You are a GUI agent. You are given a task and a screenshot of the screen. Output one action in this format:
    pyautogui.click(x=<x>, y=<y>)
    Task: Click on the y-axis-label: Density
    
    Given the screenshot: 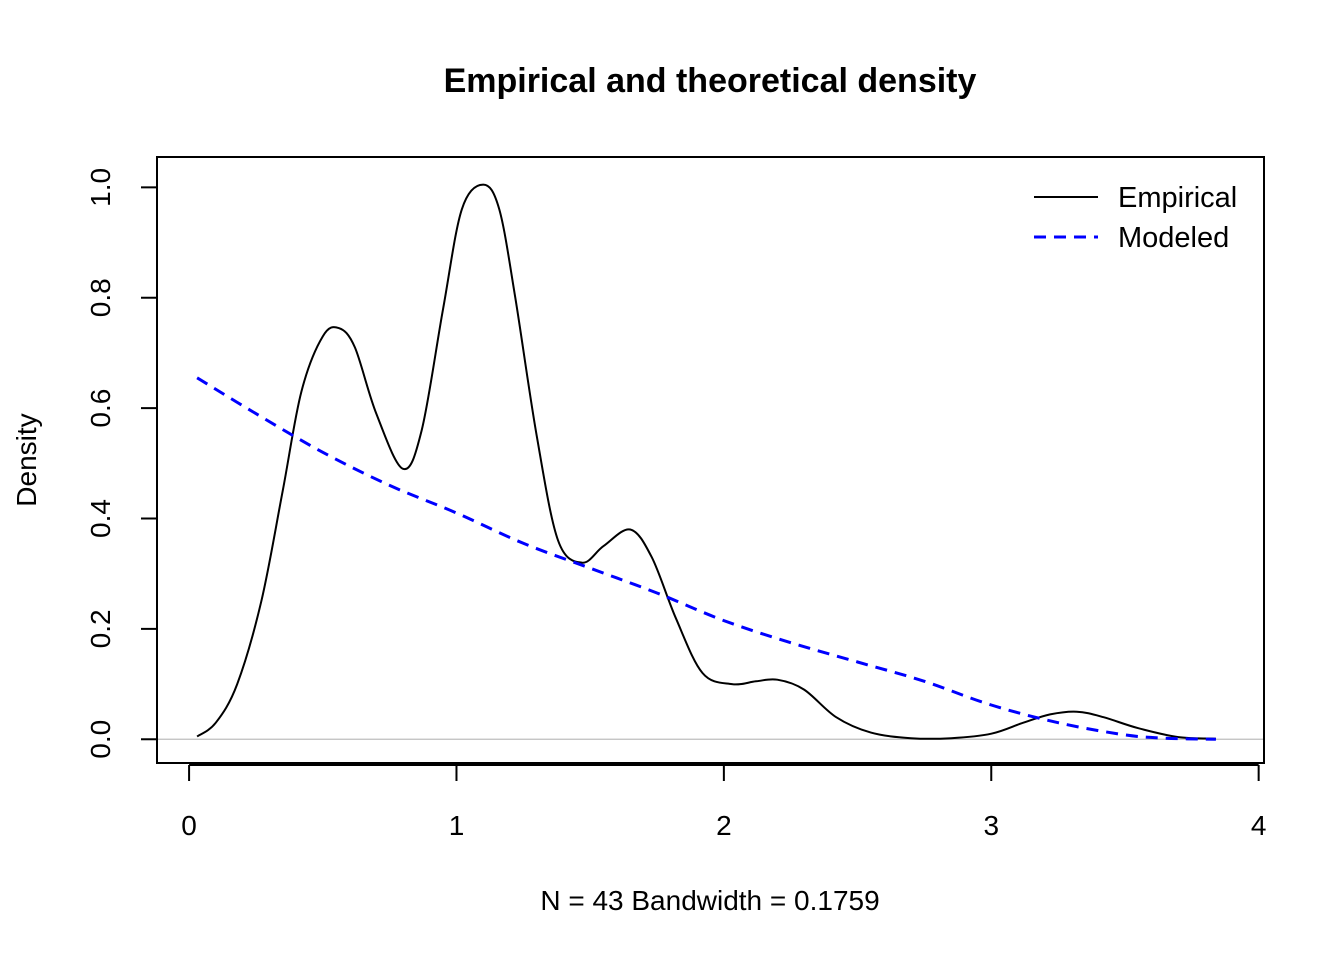 What is the action you would take?
    pyautogui.click(x=26, y=459)
    